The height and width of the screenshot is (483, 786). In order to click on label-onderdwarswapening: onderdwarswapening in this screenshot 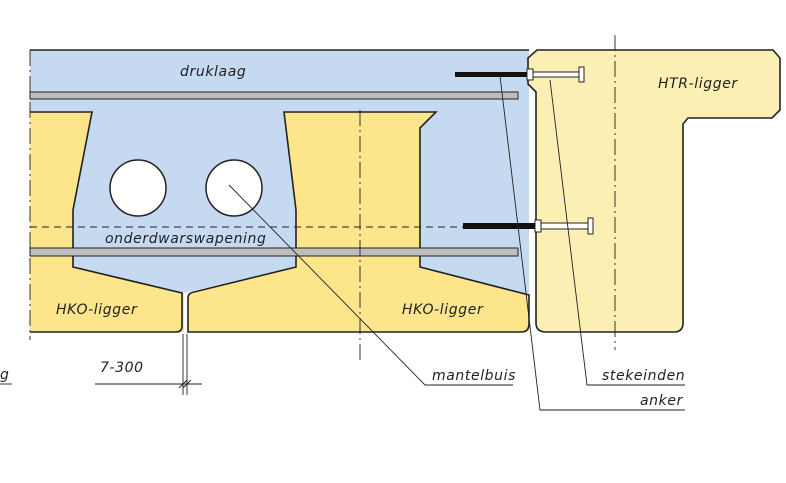, I will do `click(186, 239)`.